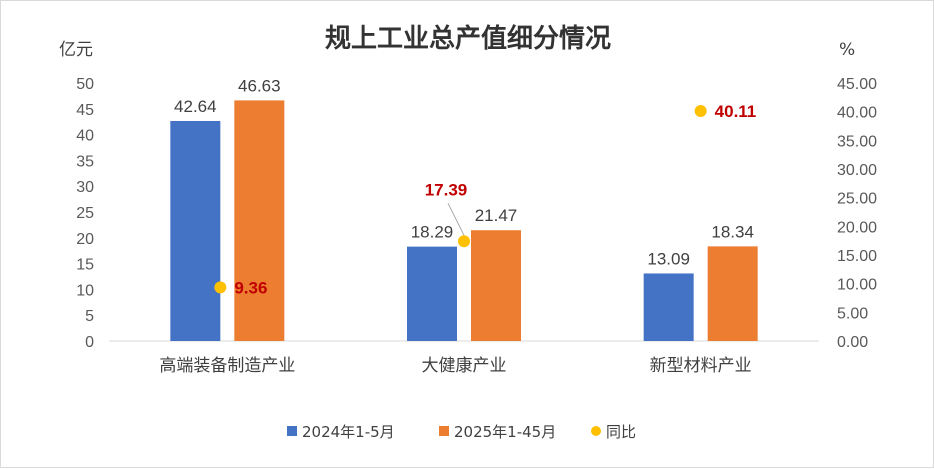  Describe the element at coordinates (195, 106) in the screenshot. I see `bar-value-label: 42.64` at that location.